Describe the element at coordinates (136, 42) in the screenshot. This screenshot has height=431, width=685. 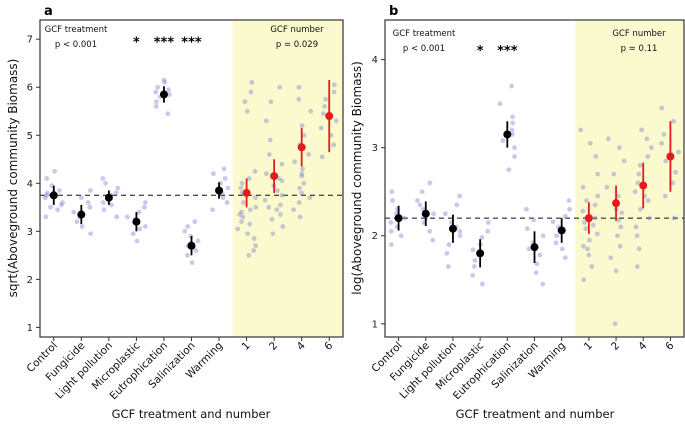
I see `significance-star: *` at that location.